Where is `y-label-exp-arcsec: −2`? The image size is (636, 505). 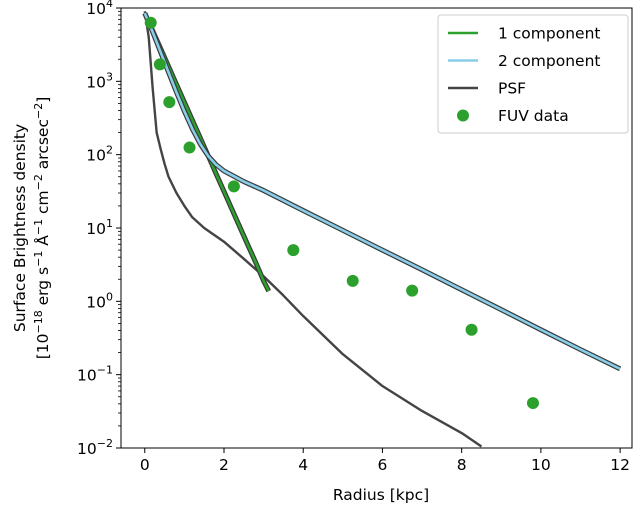
y-label-exp-arcsec: −2 is located at coordinates (38, 111).